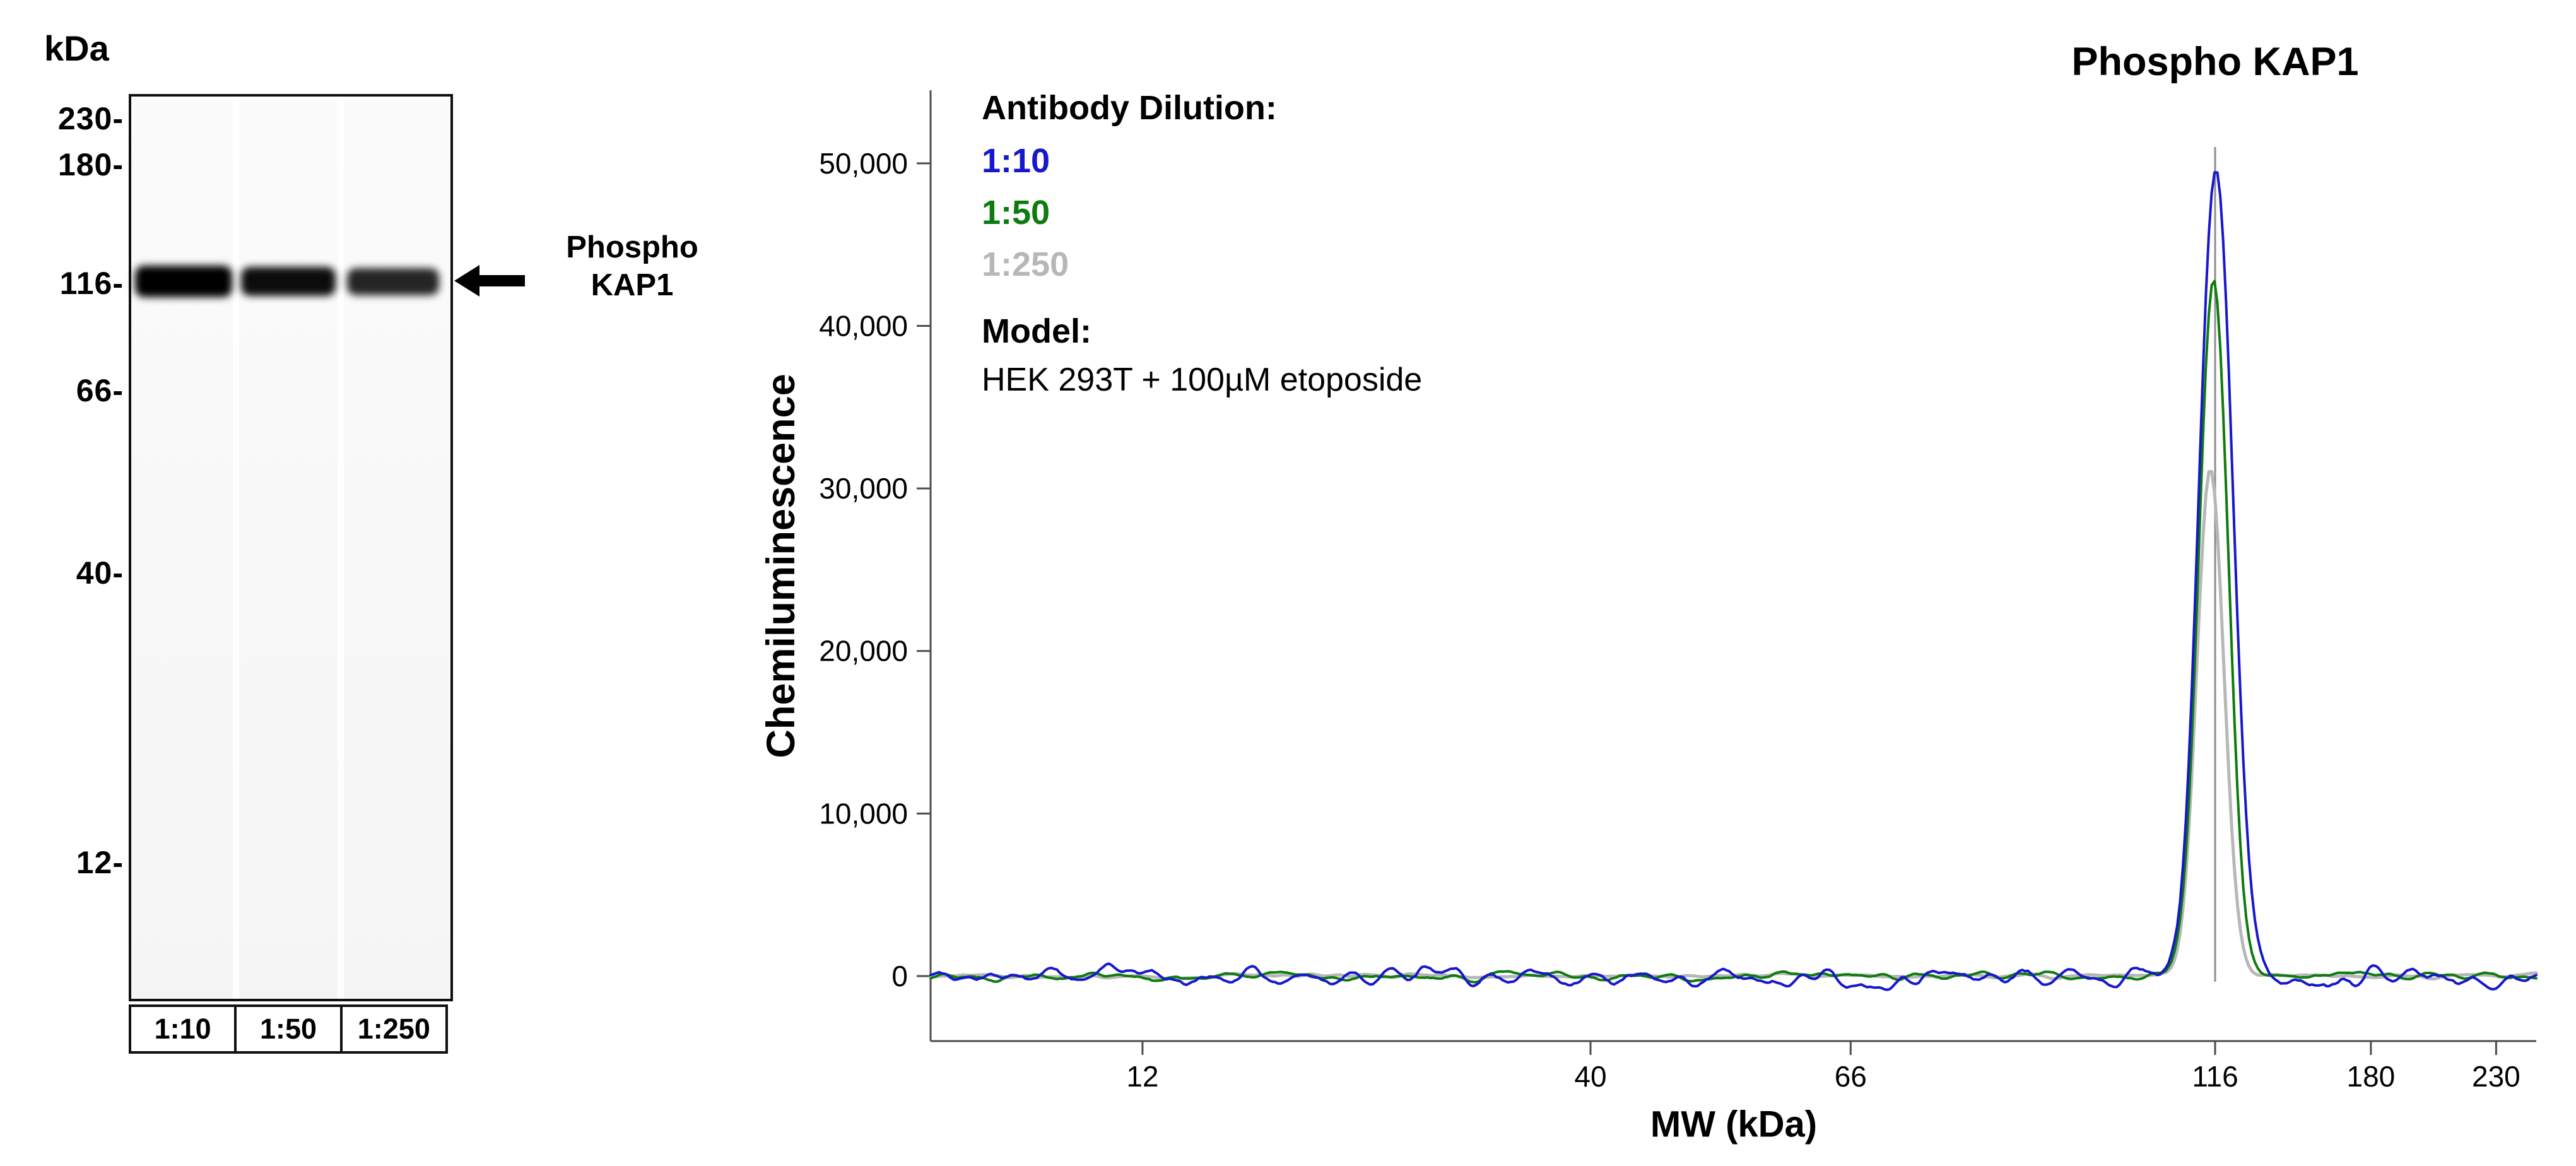 The width and height of the screenshot is (2576, 1166). What do you see at coordinates (863, 489) in the screenshot?
I see `y-tick-label: 30,000` at bounding box center [863, 489].